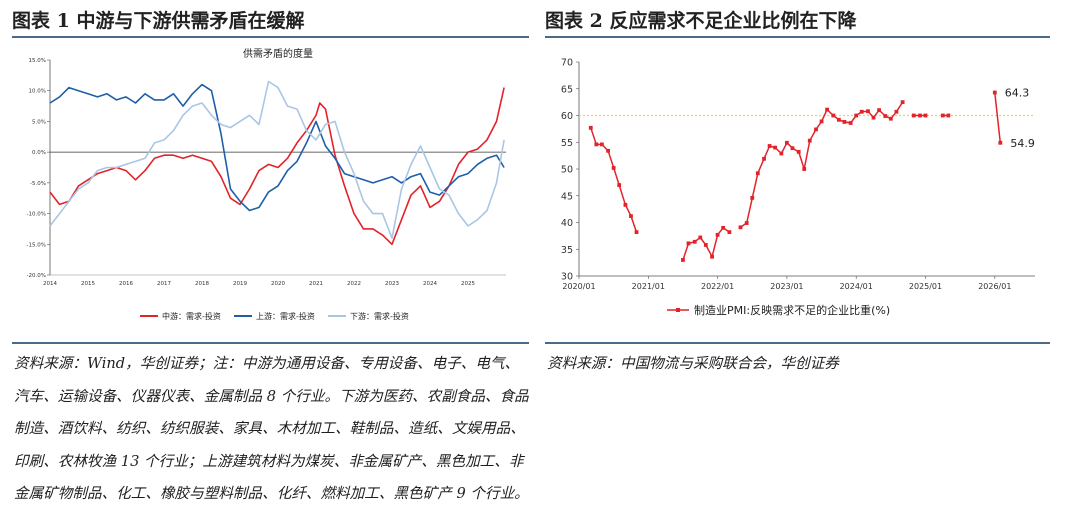  What do you see at coordinates (37, 61) in the screenshot?
I see `chart-1-y-tick-label: 15.0%` at bounding box center [37, 61].